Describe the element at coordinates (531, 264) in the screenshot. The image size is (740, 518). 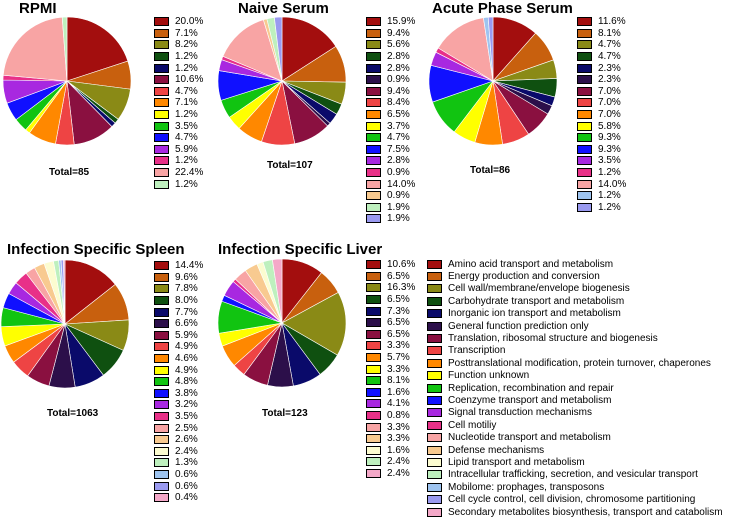
I see `category-label: Amino acid transport and metabolism` at that location.